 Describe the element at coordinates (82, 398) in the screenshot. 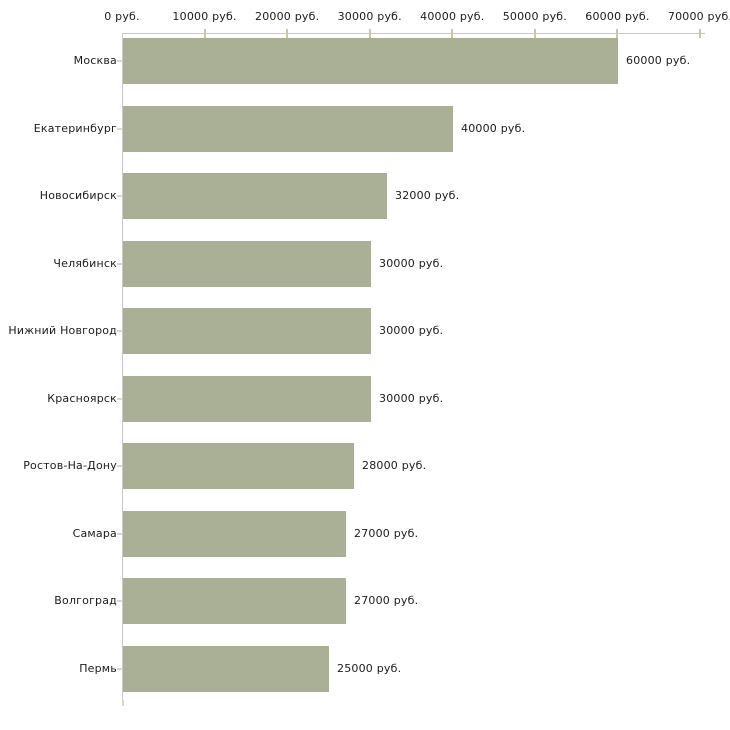

I see `category-label: Красноярск` at that location.